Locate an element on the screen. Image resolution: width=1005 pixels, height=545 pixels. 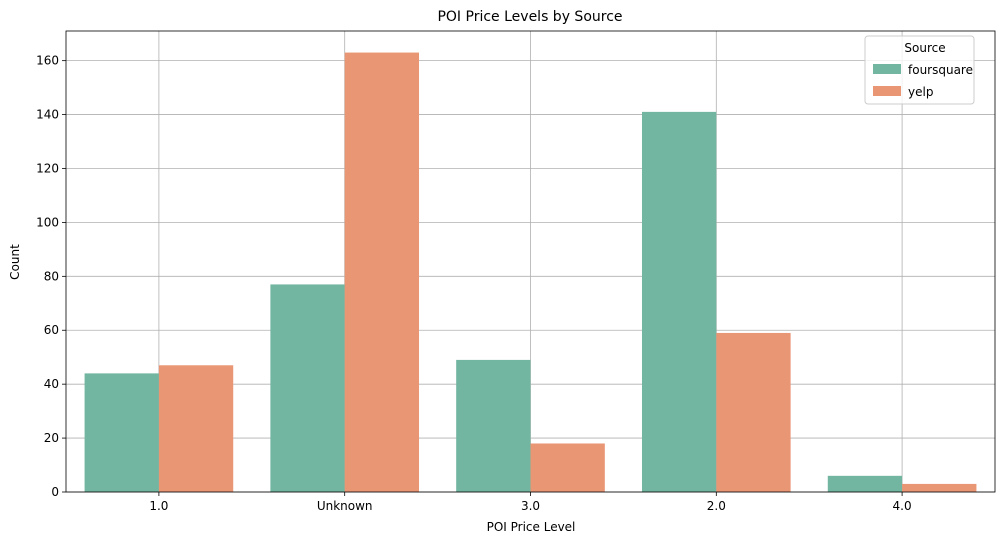
y-axis-title: Count is located at coordinates (15, 262).